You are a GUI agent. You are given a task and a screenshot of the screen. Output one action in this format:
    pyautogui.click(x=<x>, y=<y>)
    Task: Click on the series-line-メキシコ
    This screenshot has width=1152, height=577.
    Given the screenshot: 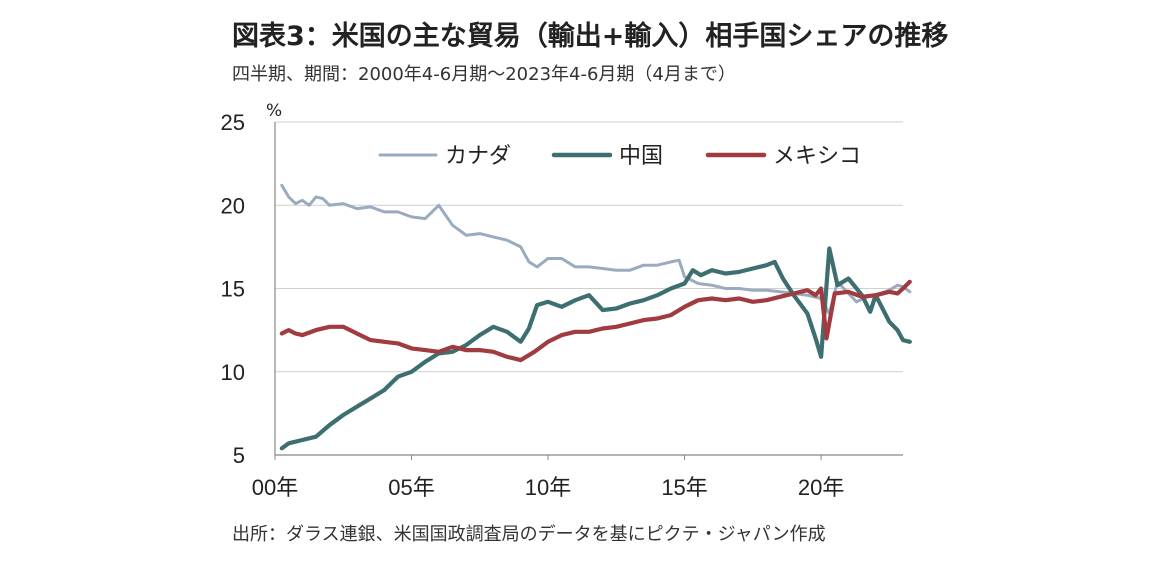 What is the action you would take?
    pyautogui.click(x=595, y=321)
    